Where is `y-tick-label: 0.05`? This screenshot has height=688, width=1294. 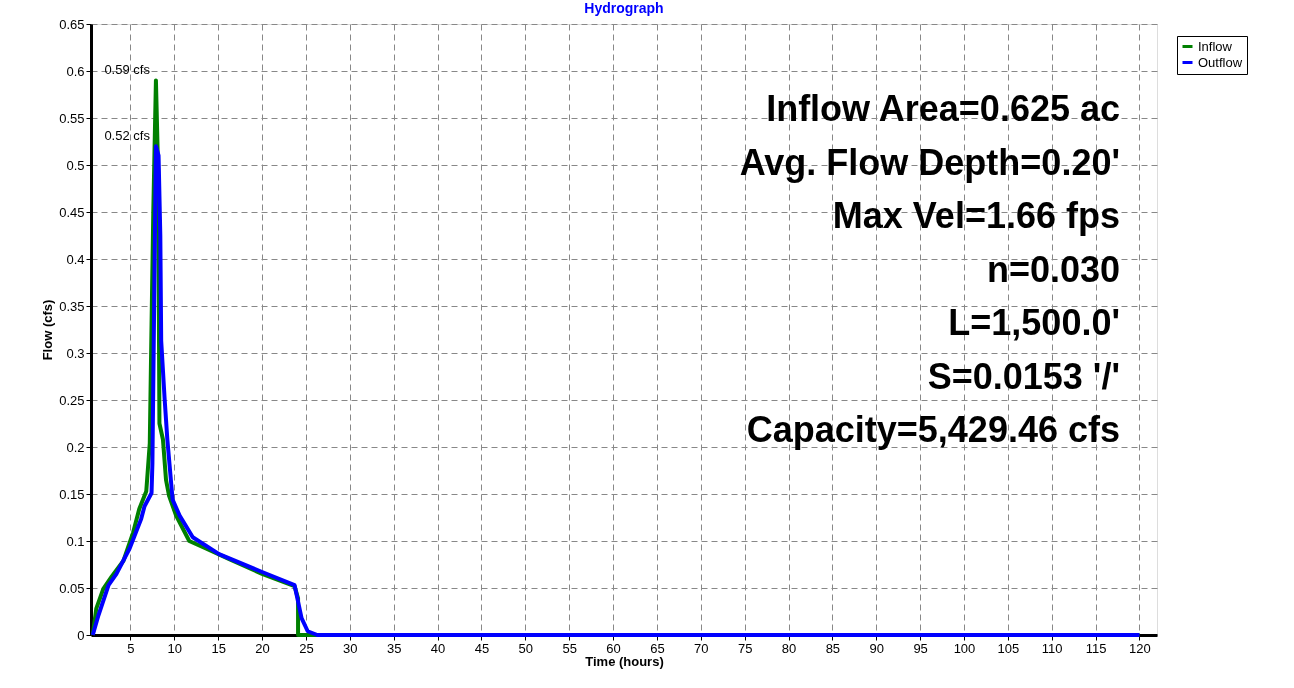
y-tick-label: 0.05 is located at coordinates (72, 588).